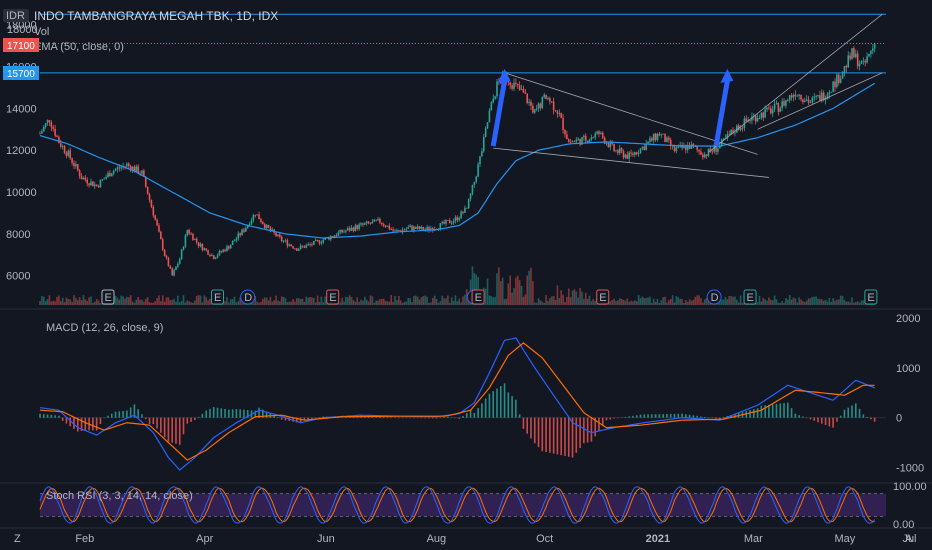  Describe the element at coordinates (721, 113) in the screenshot. I see `arrow-up-2-shaft` at that location.